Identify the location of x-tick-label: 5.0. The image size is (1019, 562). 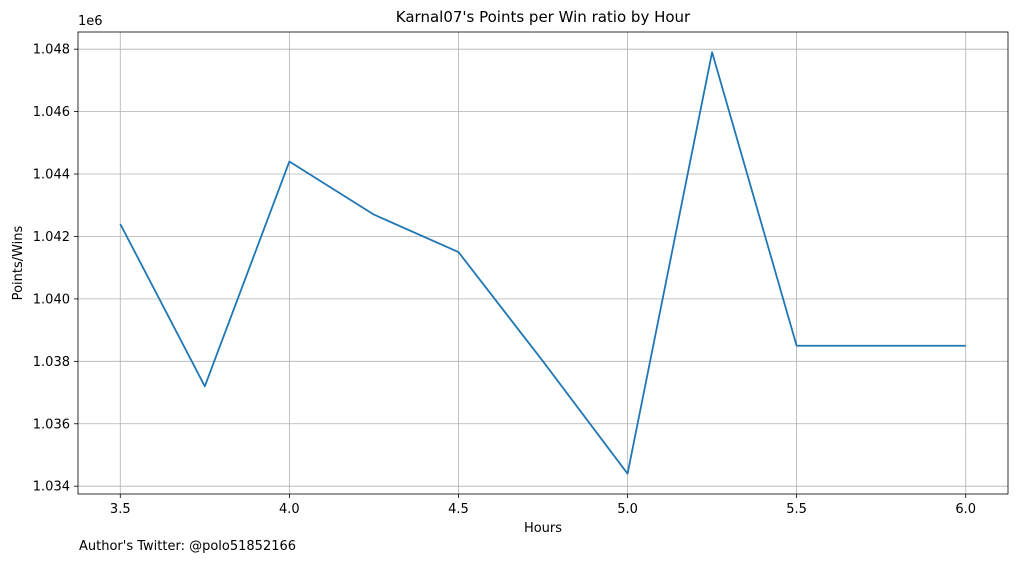
(627, 509).